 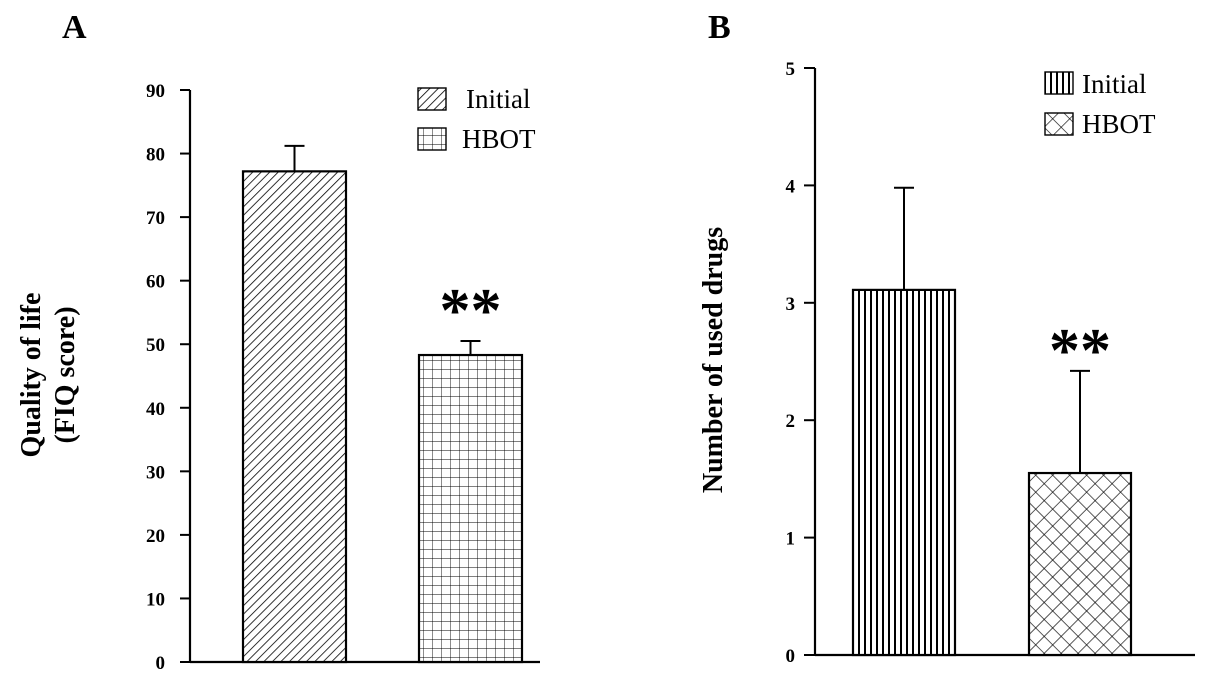 I want to click on y-tick-label: 80, so click(x=155, y=155).